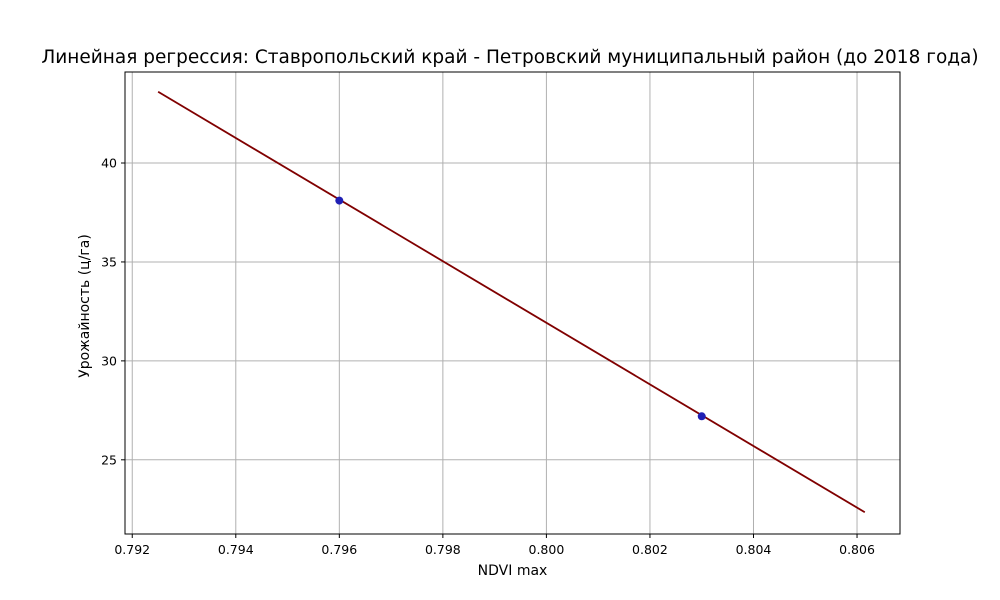 Image resolution: width=1000 pixels, height=600 pixels. I want to click on x-axis-label: NDVI max, so click(513, 571).